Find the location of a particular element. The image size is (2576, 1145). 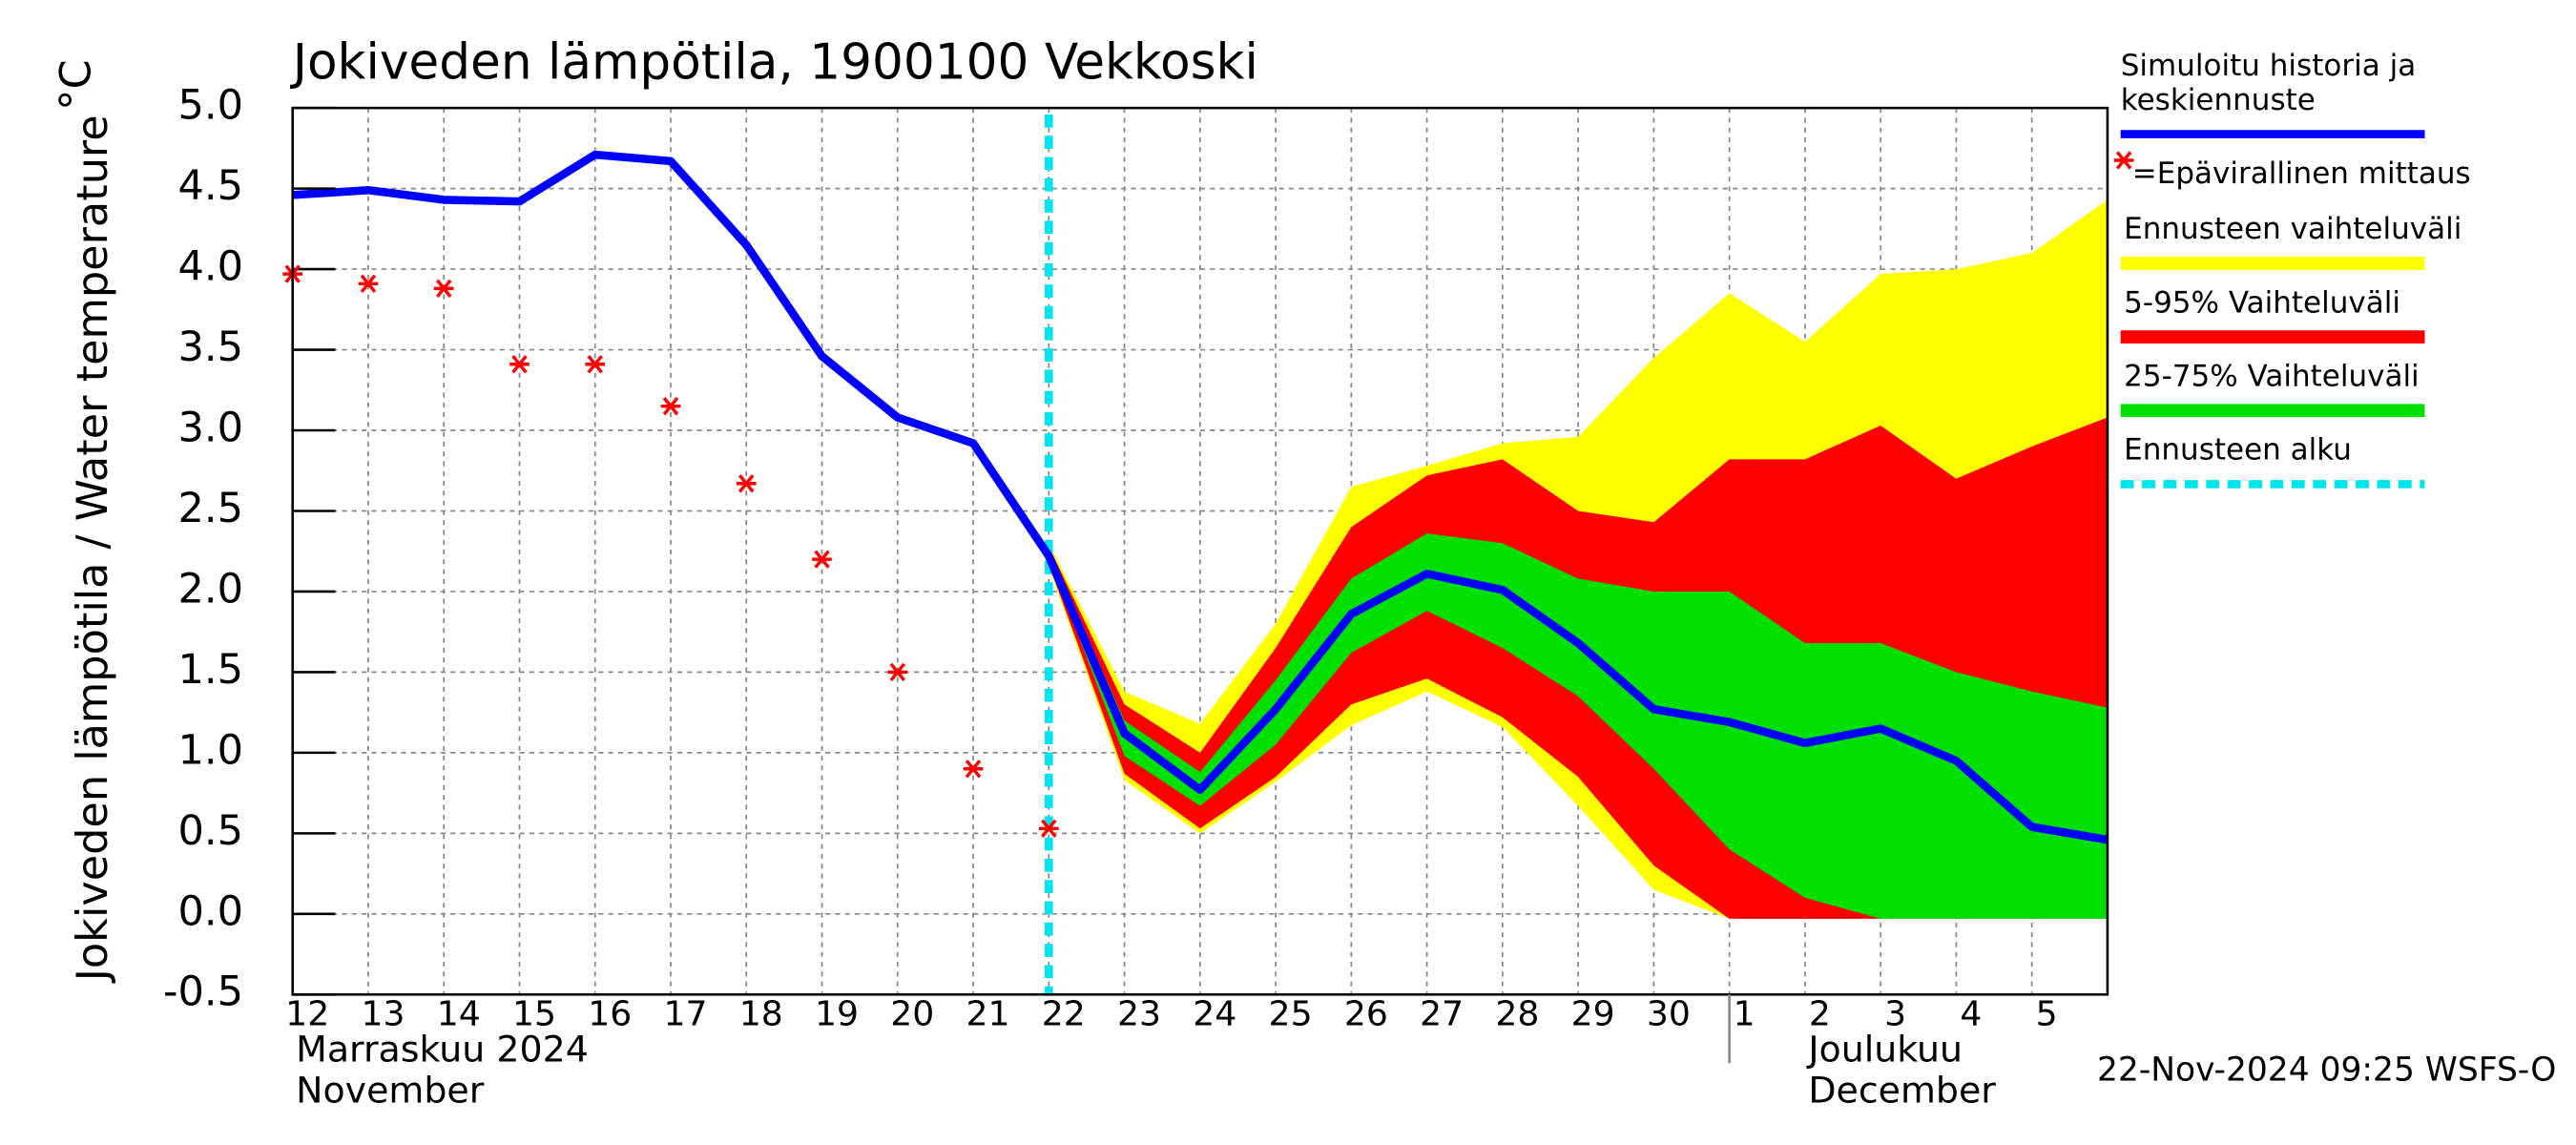

x-tick-label: 30 is located at coordinates (1669, 1014).